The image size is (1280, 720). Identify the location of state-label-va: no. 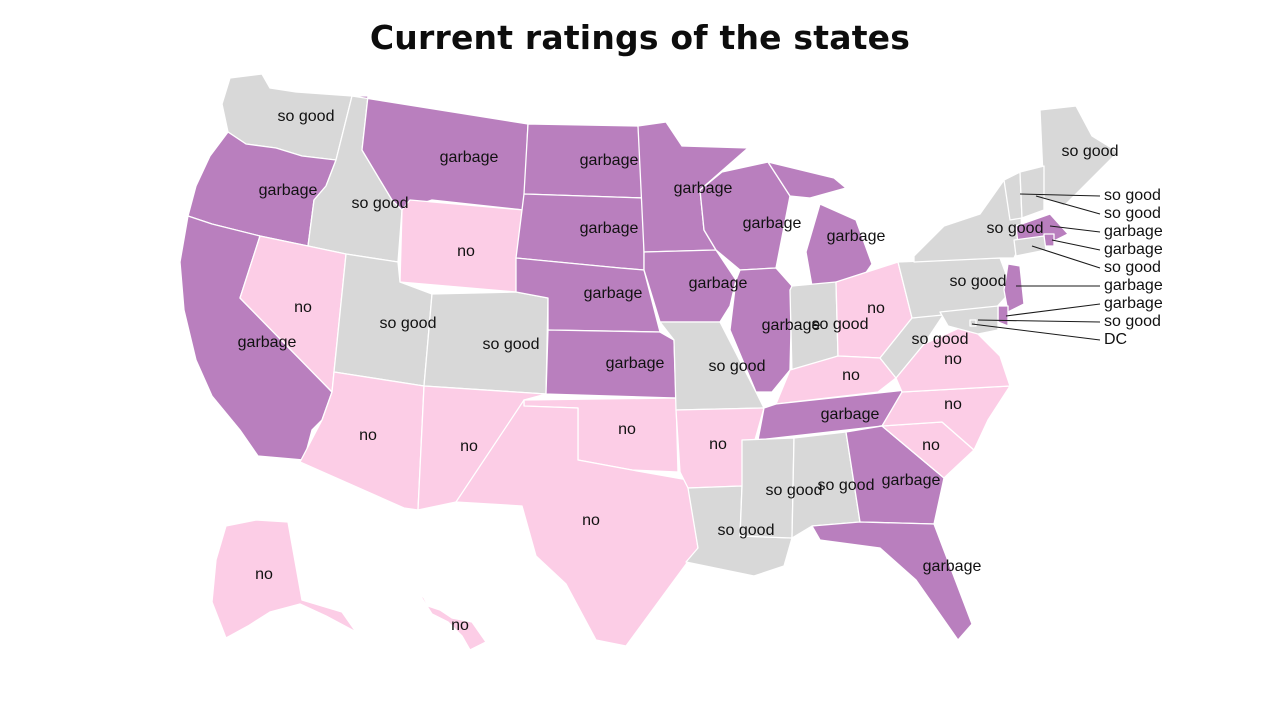
(953, 359).